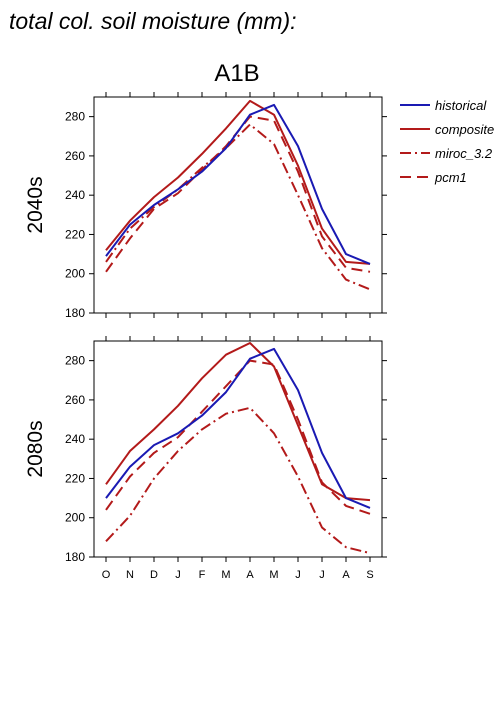  I want to click on legend-label: pcm1, so click(450, 177).